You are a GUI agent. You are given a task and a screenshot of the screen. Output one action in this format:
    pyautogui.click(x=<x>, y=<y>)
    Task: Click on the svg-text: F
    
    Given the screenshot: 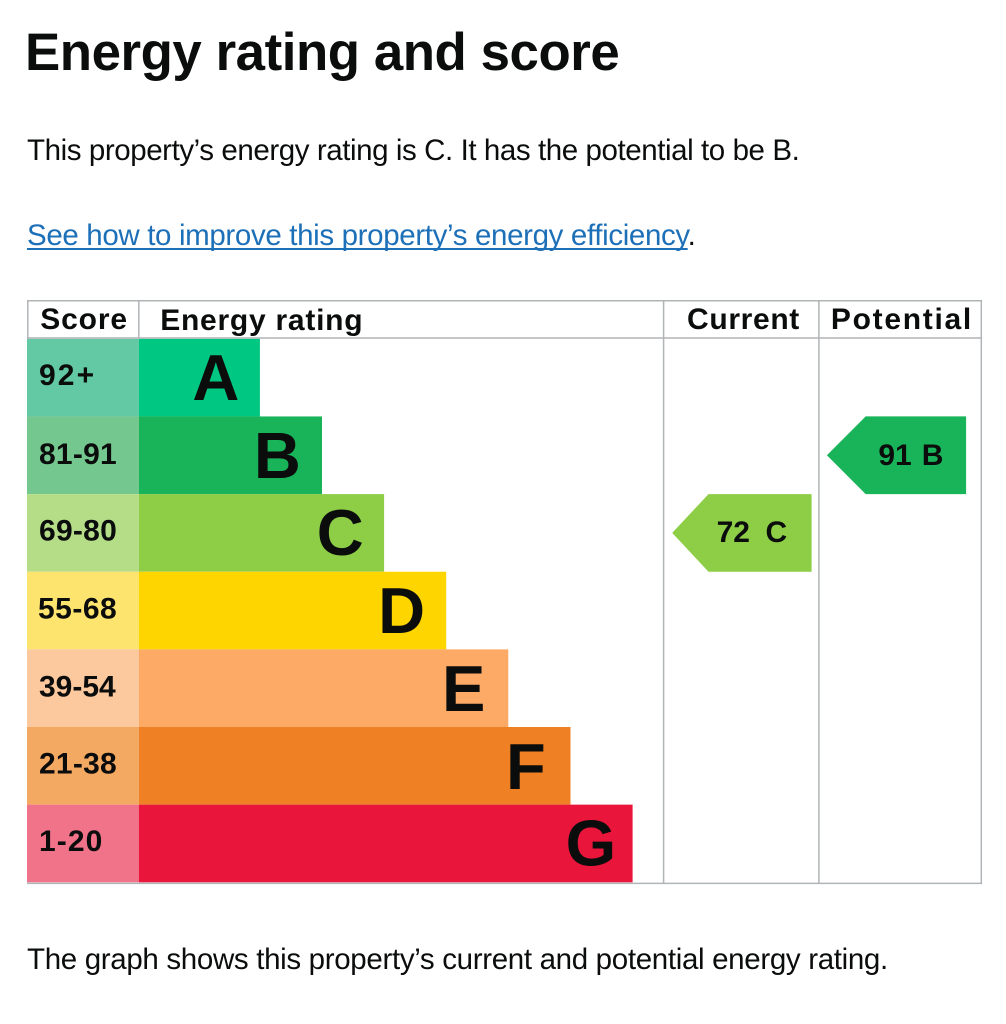 What is the action you would take?
    pyautogui.click(x=526, y=766)
    